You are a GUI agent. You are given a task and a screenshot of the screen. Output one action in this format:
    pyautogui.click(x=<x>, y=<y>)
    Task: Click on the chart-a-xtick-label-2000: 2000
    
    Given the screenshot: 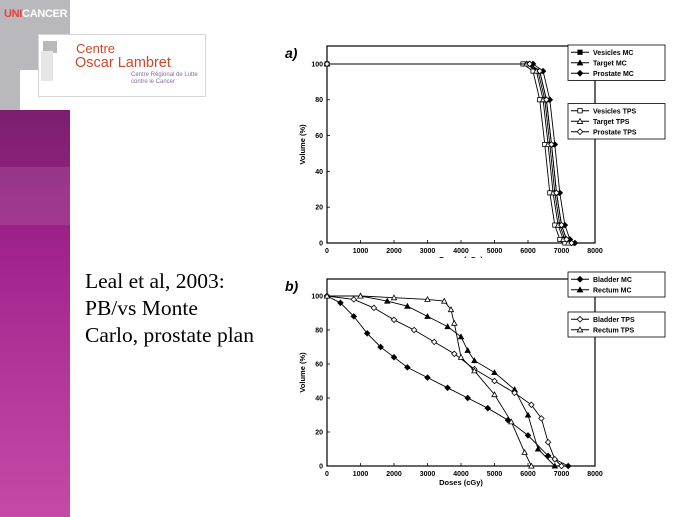 What is the action you would take?
    pyautogui.click(x=394, y=251)
    